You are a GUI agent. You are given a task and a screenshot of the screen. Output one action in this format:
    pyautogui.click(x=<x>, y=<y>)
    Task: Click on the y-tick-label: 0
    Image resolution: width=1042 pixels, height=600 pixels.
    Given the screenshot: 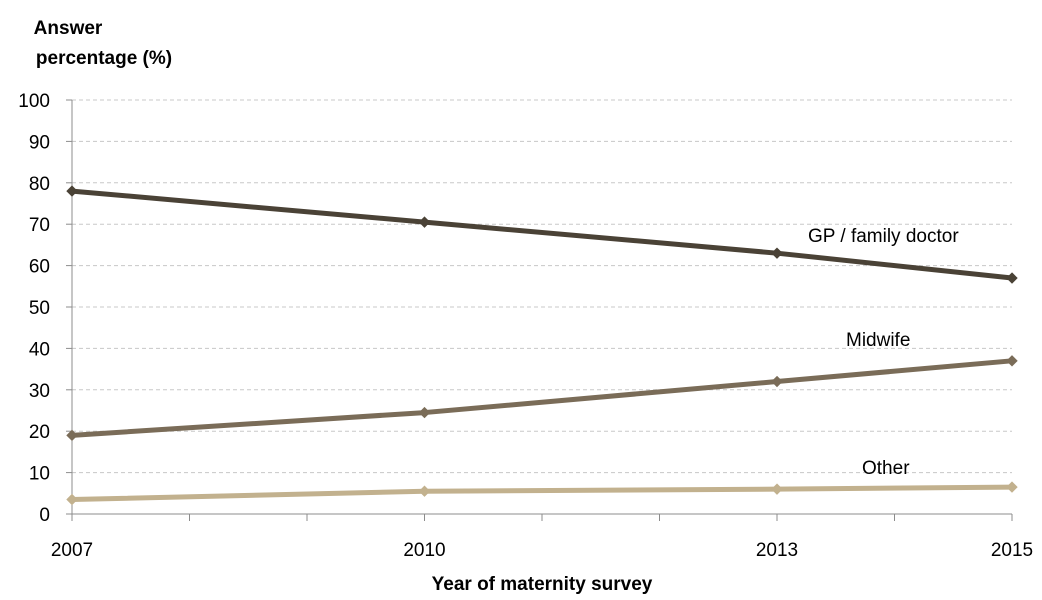 What is the action you would take?
    pyautogui.click(x=44, y=515)
    